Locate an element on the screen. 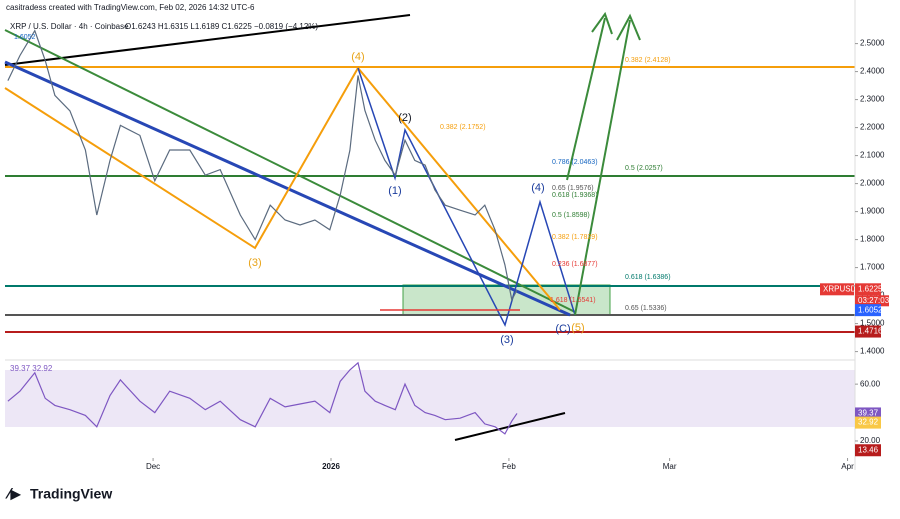  y-tick-label: 60.00 is located at coordinates (870, 383).